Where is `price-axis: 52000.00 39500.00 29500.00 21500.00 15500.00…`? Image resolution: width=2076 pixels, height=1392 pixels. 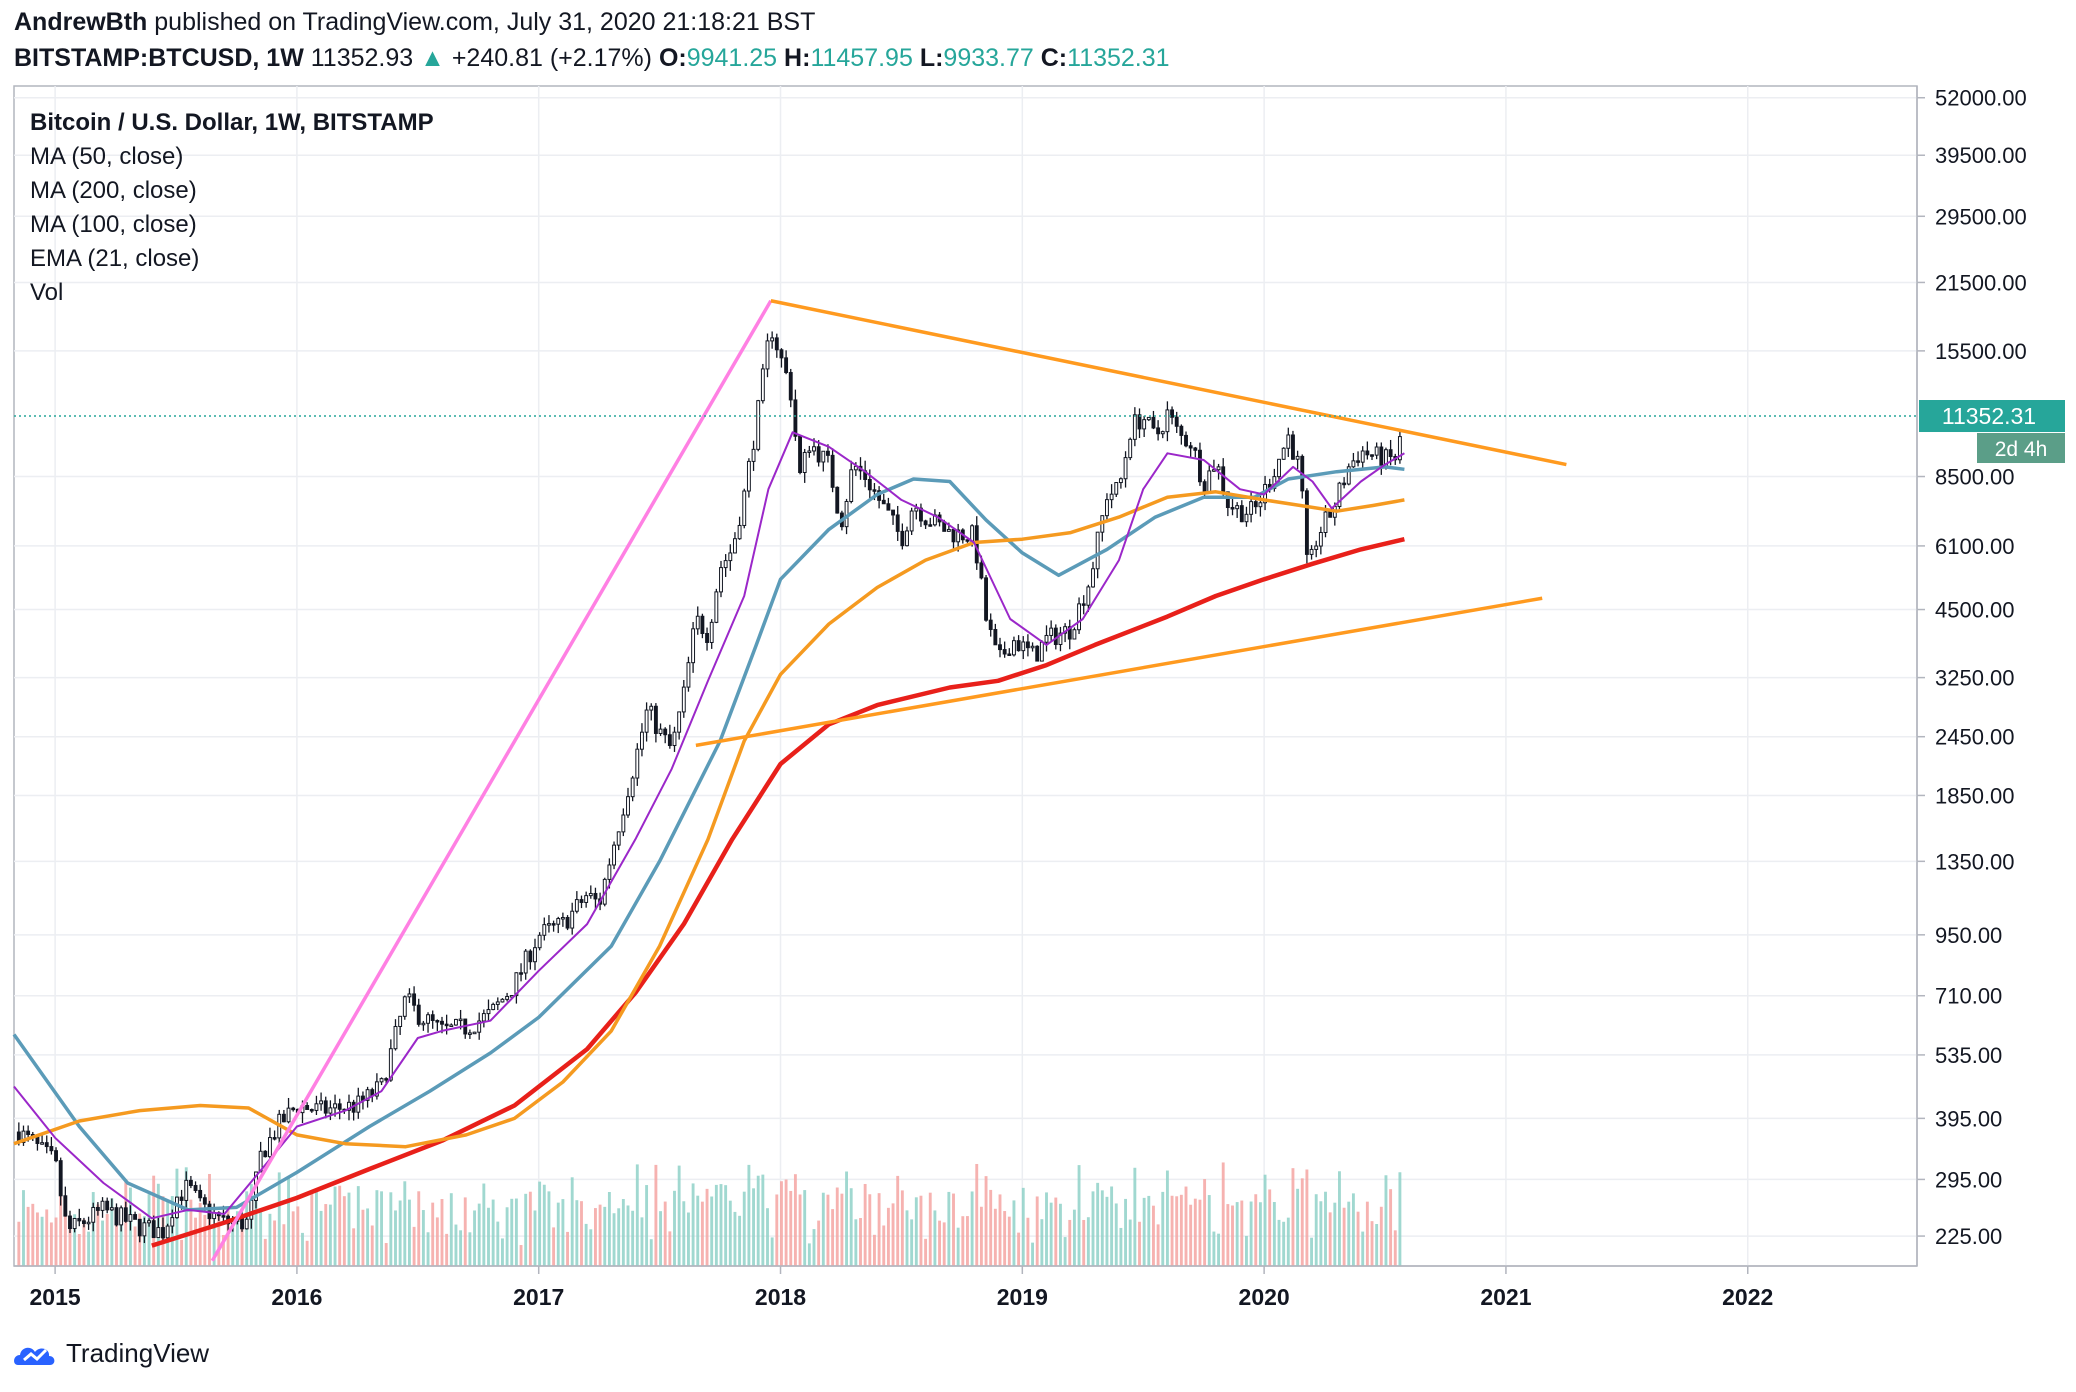
price-axis: 52000.00 39500.00 29500.00 21500.00 15500.00… is located at coordinates (1971, 676).